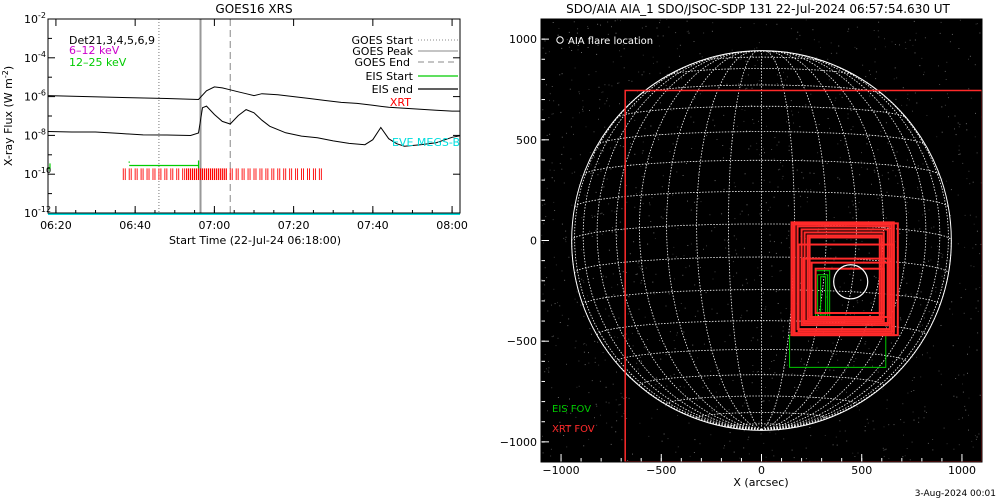 Image resolution: width=1000 pixels, height=500 pixels. What do you see at coordinates (44, 209) in the screenshot?
I see `goes-y-tick-exp: -12` at bounding box center [44, 209].